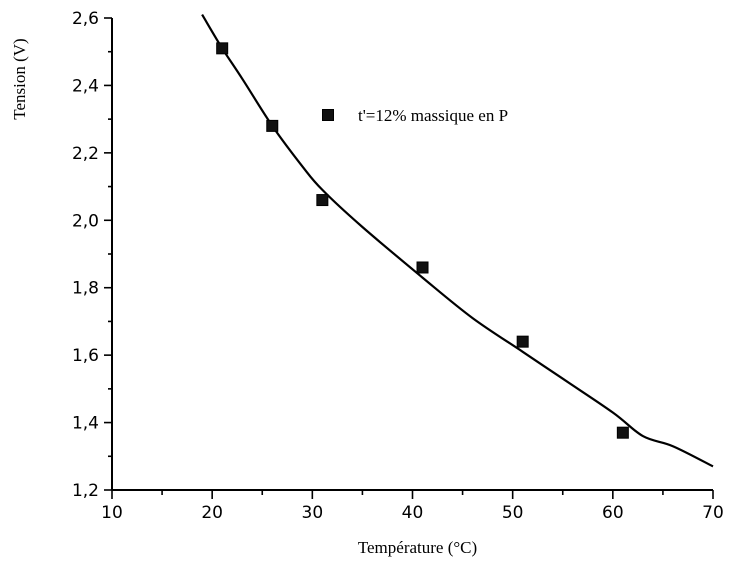  I want to click on x-tick-label: 50, so click(513, 513).